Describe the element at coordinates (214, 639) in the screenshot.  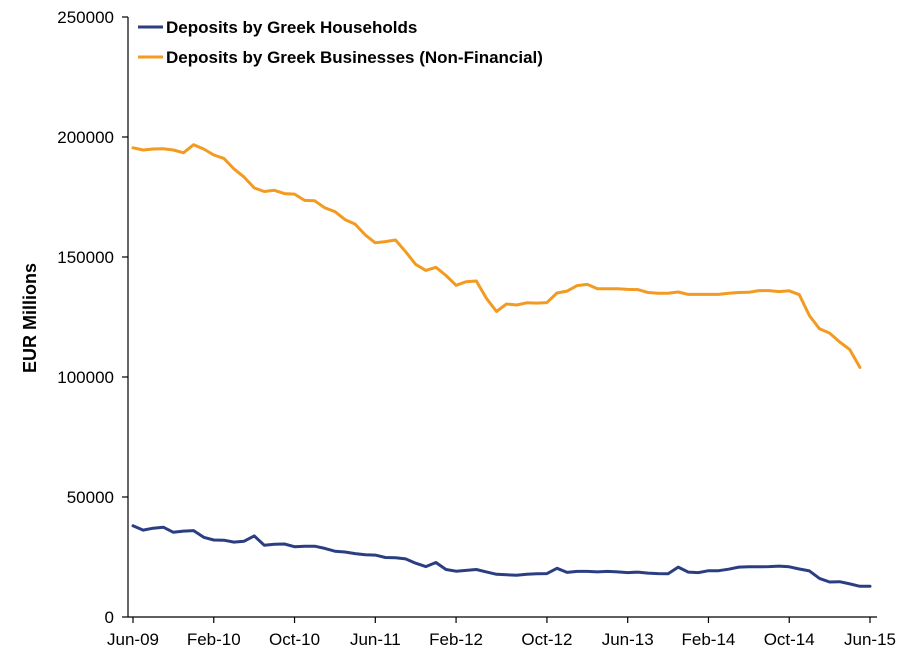
I see `x-tick-label: Feb-10` at that location.